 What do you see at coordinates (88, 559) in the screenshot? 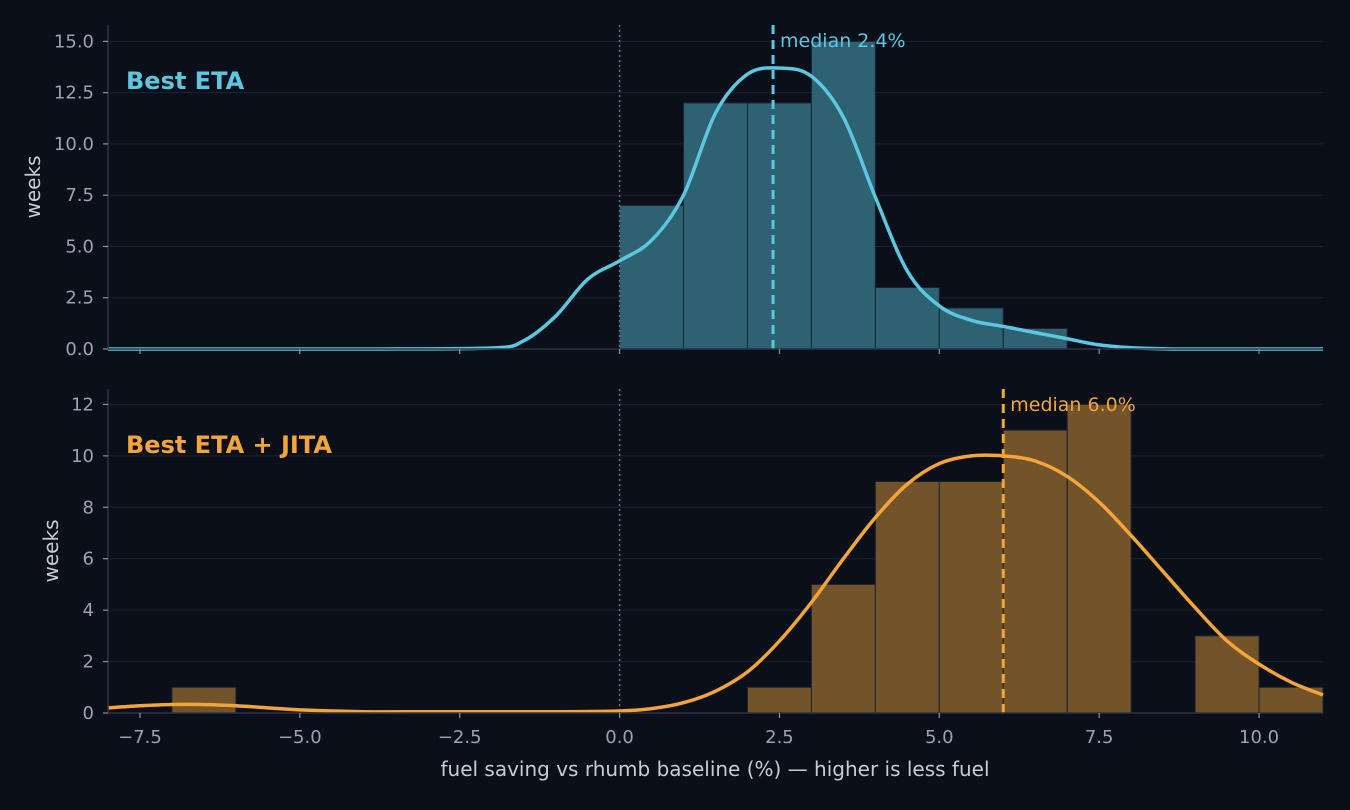
I see `y-tick-label: 6` at bounding box center [88, 559].